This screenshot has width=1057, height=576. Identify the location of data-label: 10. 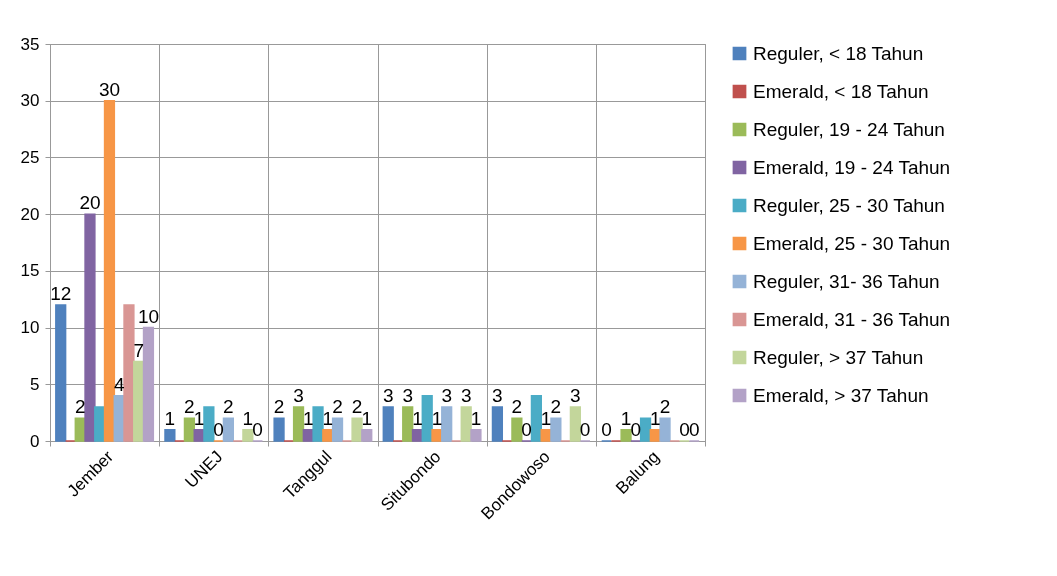
(148, 316).